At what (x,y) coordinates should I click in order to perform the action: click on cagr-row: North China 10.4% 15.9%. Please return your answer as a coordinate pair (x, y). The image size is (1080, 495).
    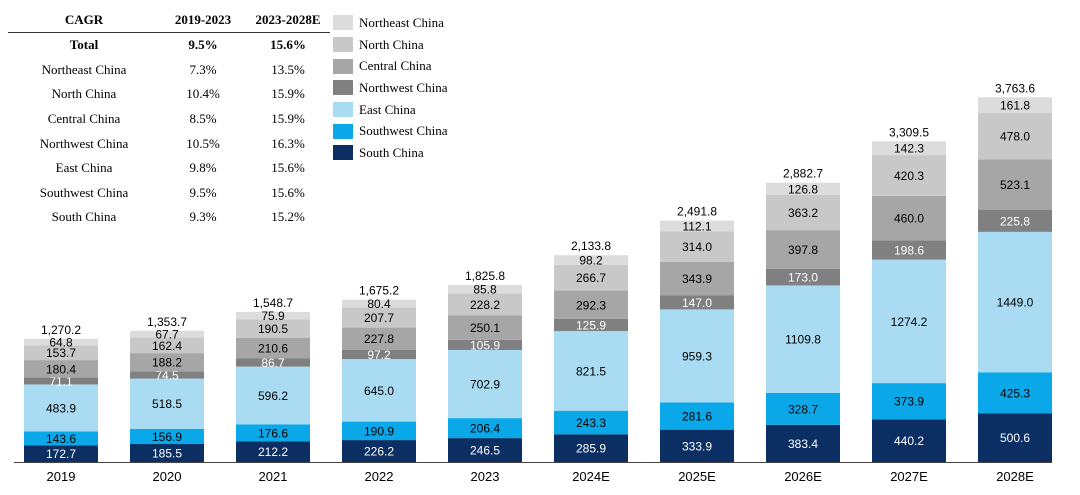
    Looking at the image, I should click on (169, 94).